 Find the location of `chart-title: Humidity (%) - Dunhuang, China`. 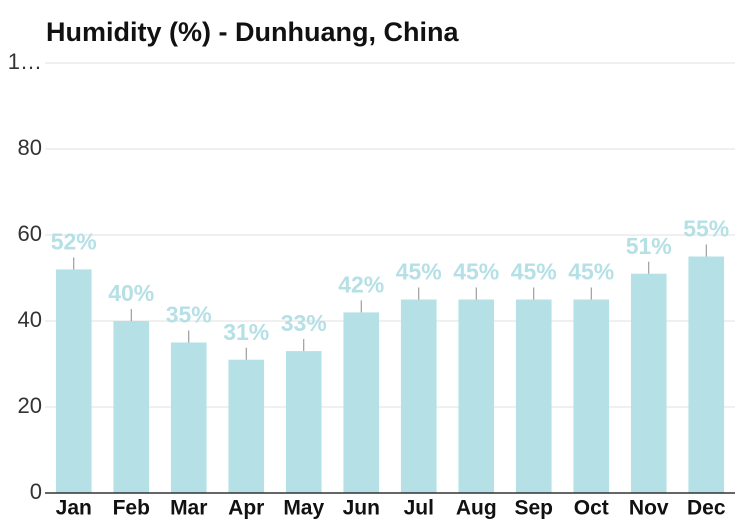

chart-title: Humidity (%) - Dunhuang, China is located at coordinates (252, 32).